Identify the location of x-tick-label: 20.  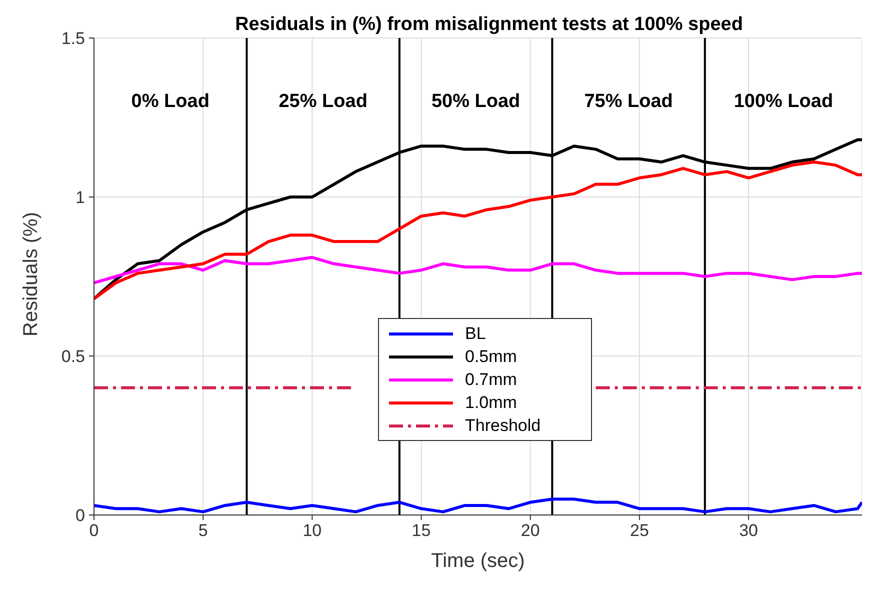
(530, 530).